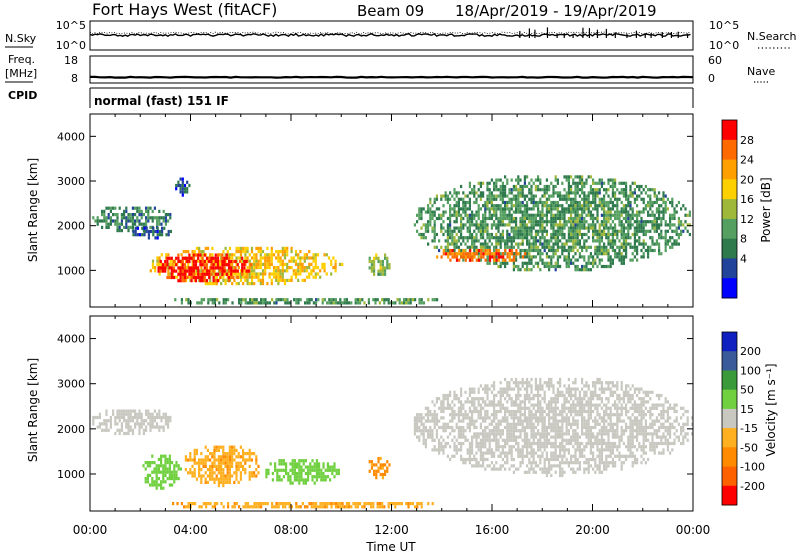 This screenshot has height=554, width=800. Describe the element at coordinates (743, 258) in the screenshot. I see `power-colorbar-tick: 4` at that location.